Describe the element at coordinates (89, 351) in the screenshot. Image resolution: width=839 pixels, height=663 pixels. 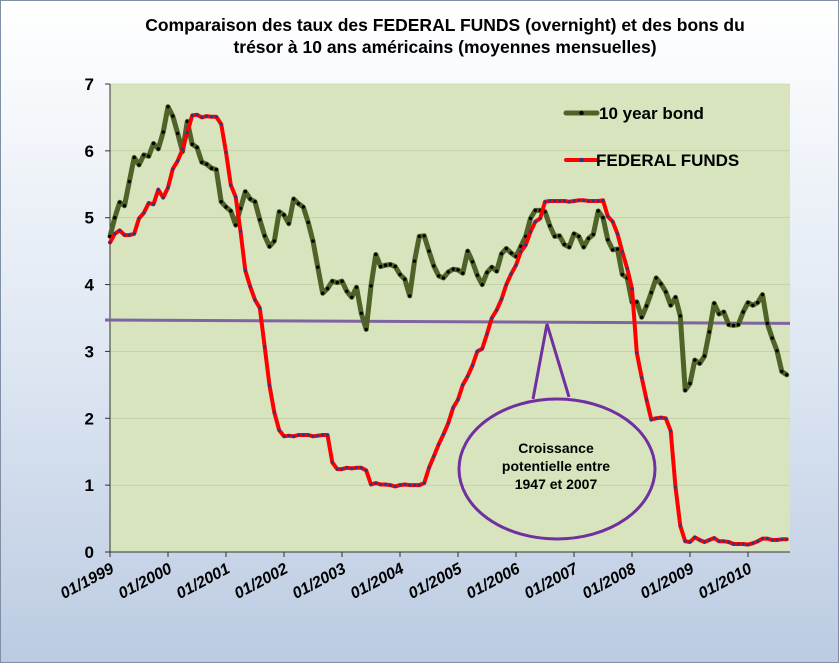
I see `y-tick-label: 3` at that location.